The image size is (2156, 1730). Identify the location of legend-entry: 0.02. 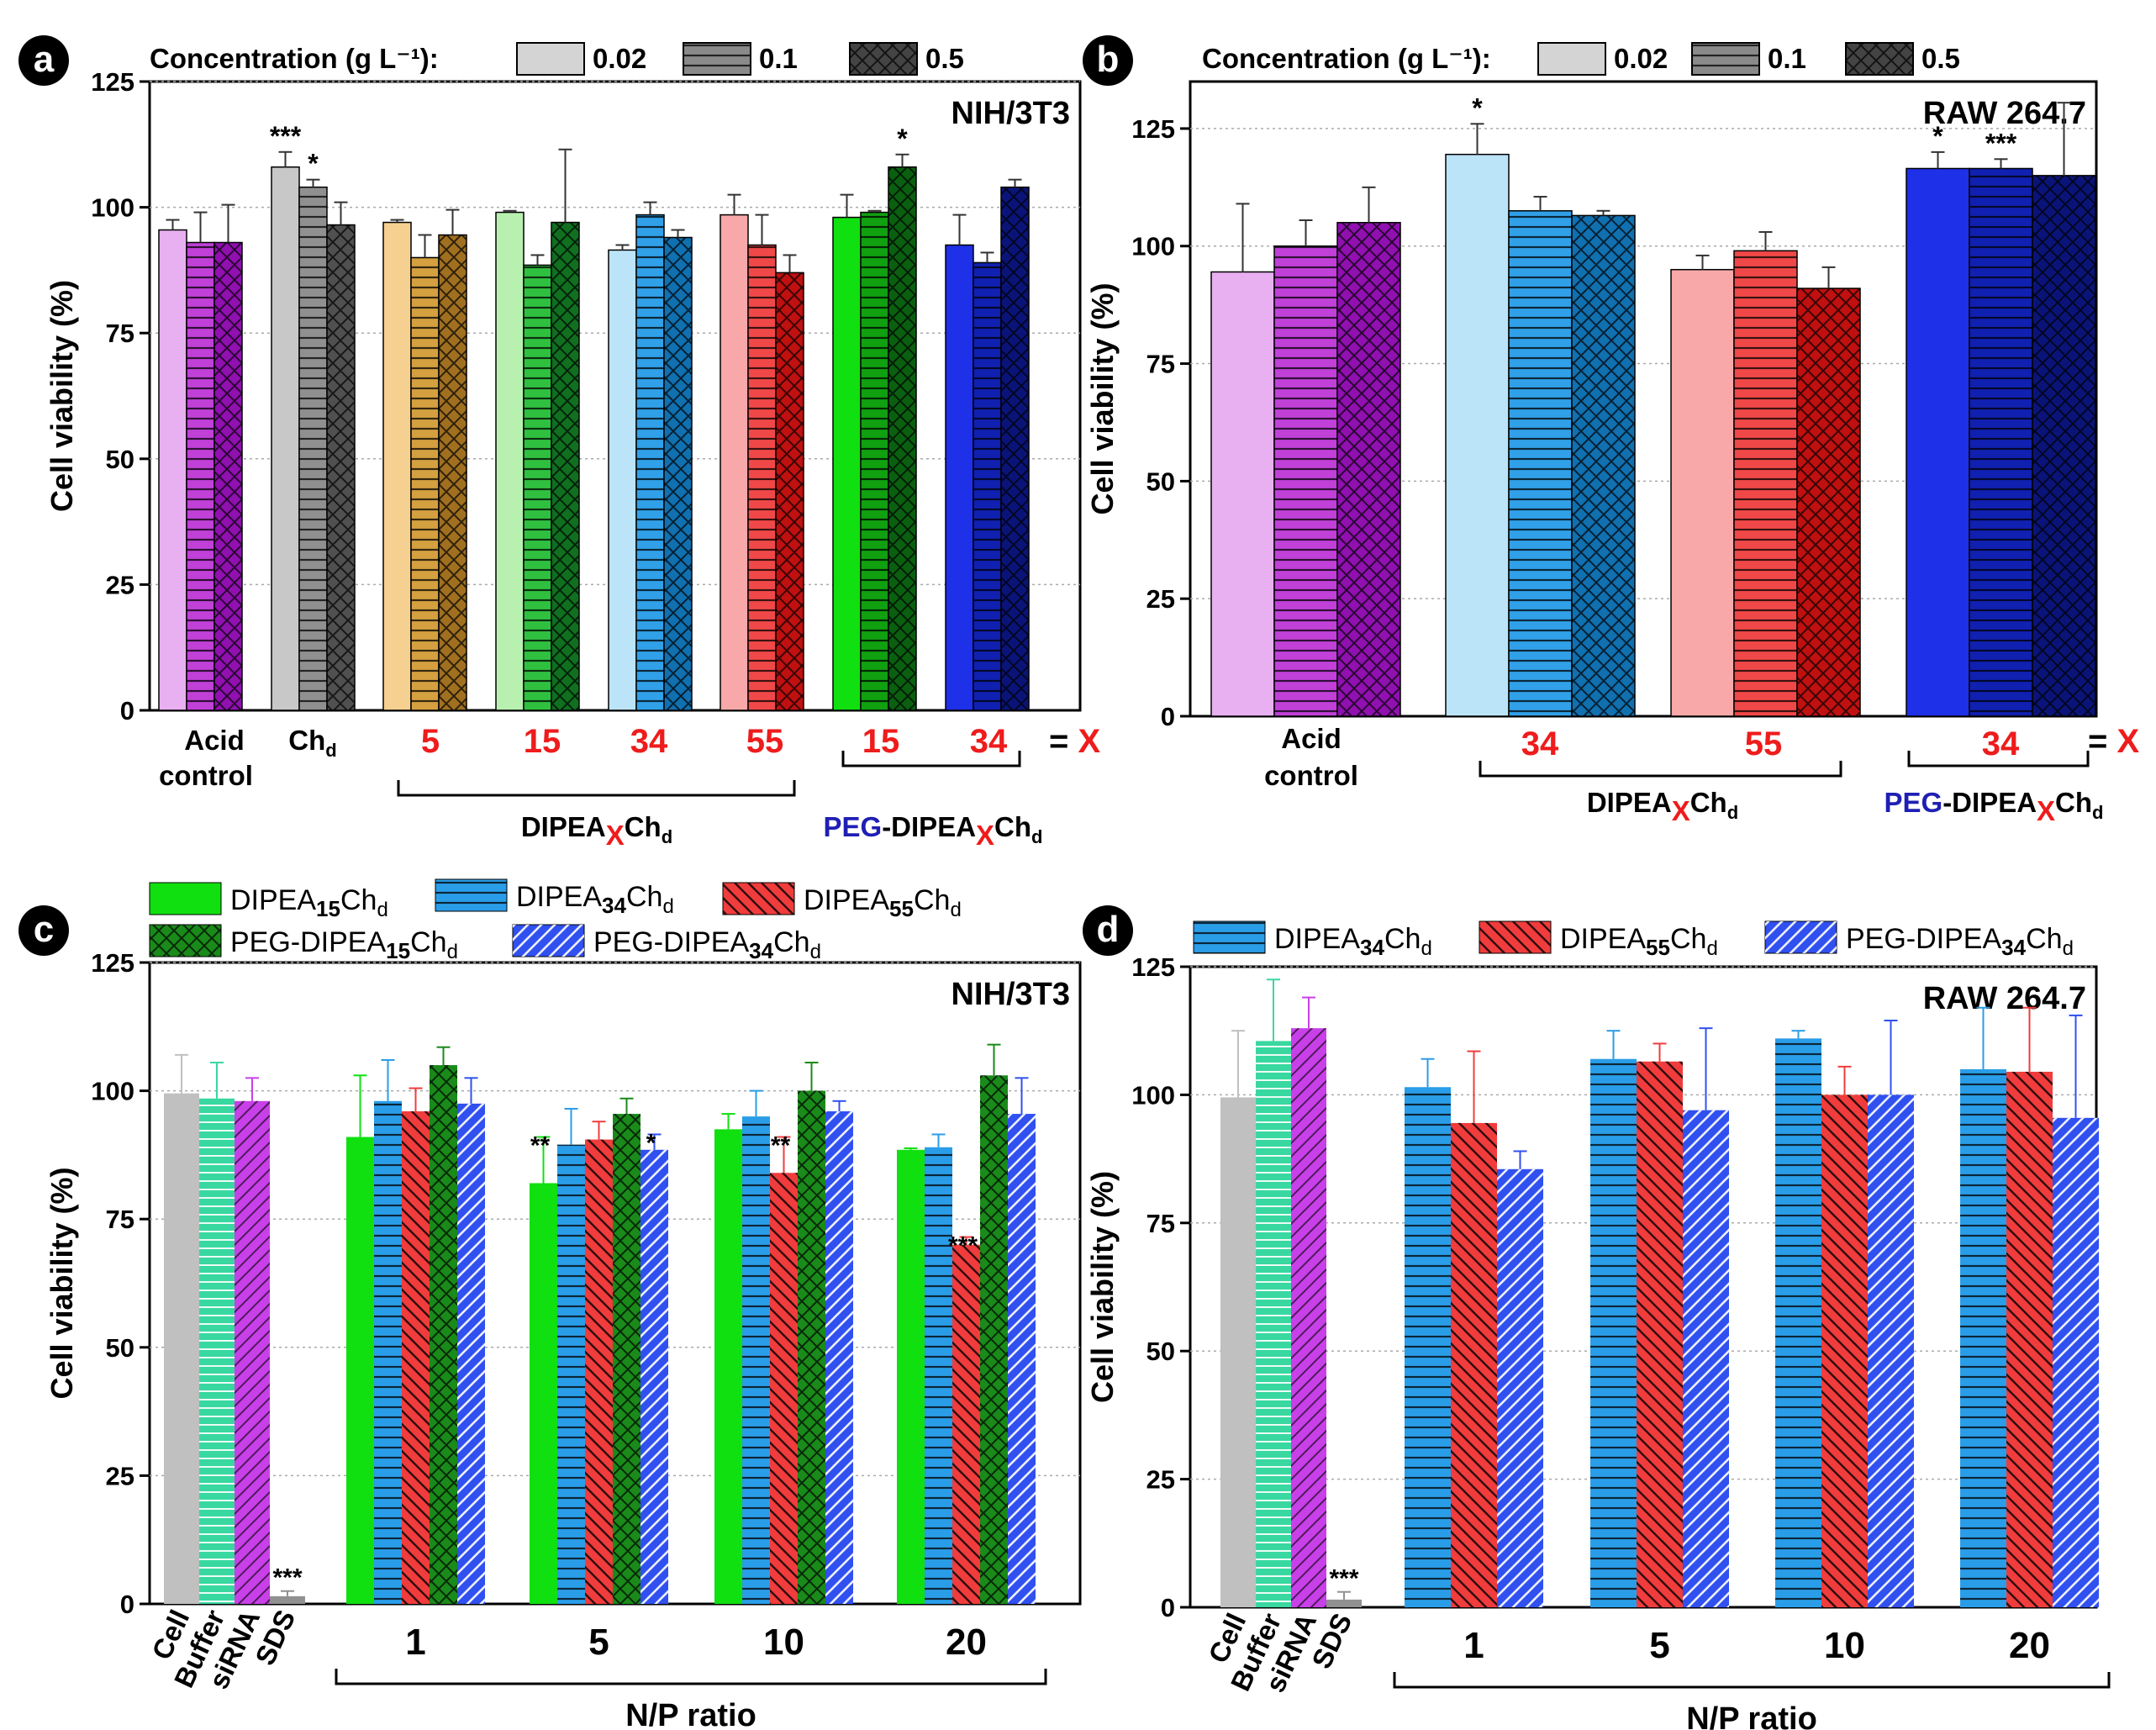
(619, 58).